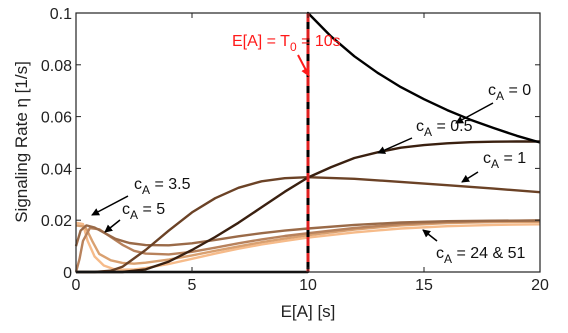  What do you see at coordinates (444, 128) in the screenshot?
I see `label-ca-05: cA = 0.5` at bounding box center [444, 128].